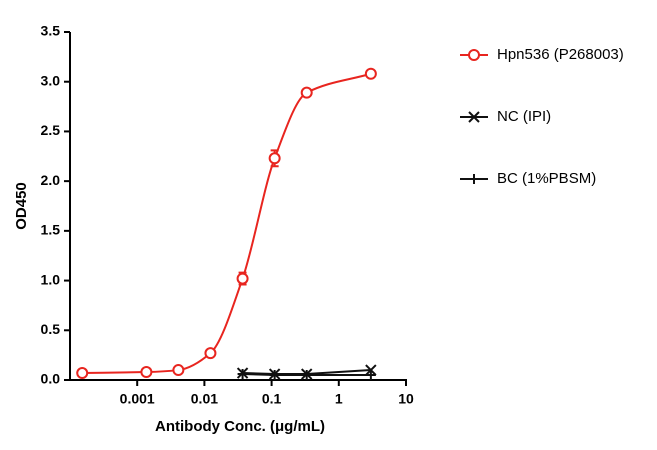  Describe the element at coordinates (51, 329) in the screenshot. I see `y-tick-label: 0.5` at that location.